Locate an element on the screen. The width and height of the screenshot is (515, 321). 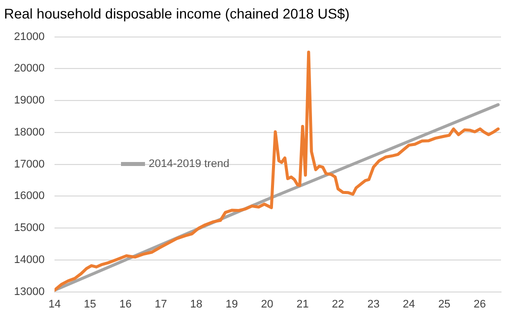
x-tick-label: 16 is located at coordinates (125, 304).